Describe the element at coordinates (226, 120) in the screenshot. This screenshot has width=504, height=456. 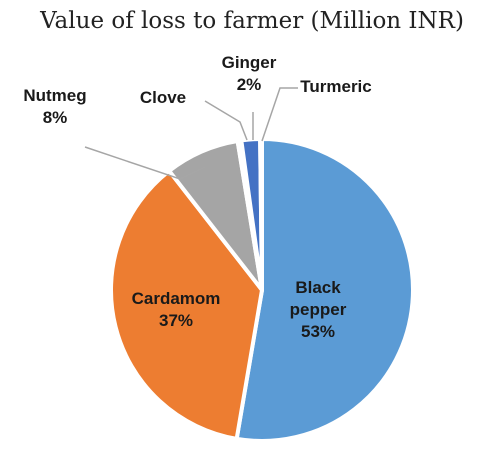
I see `leader-line-clove` at that location.